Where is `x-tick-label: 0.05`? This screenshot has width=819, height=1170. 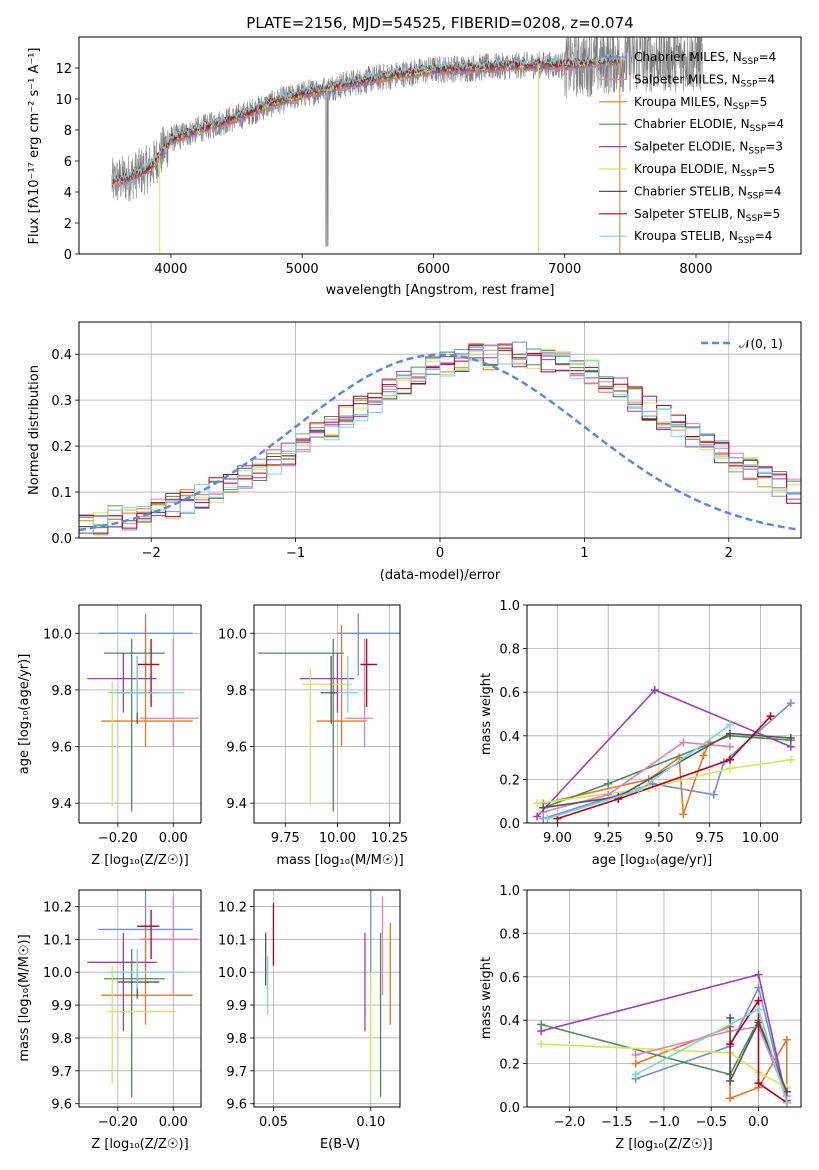
x-tick-label: 0.05 is located at coordinates (273, 1122).